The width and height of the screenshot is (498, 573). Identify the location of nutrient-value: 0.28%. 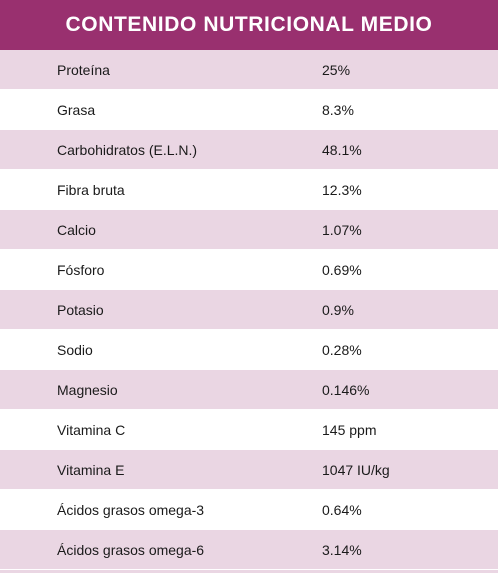
(342, 349).